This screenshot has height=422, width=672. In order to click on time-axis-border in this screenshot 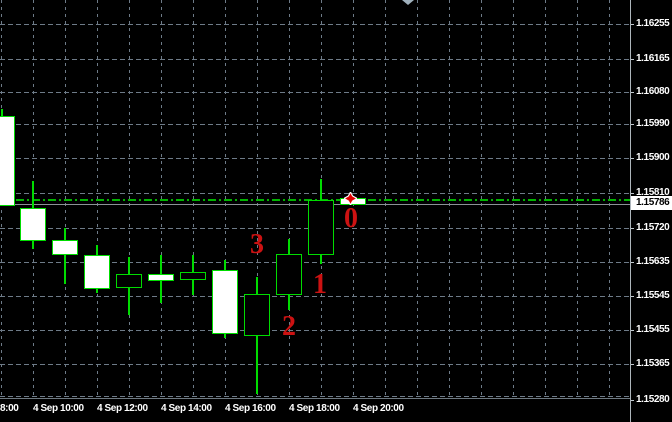, I will do `click(315, 398)`.